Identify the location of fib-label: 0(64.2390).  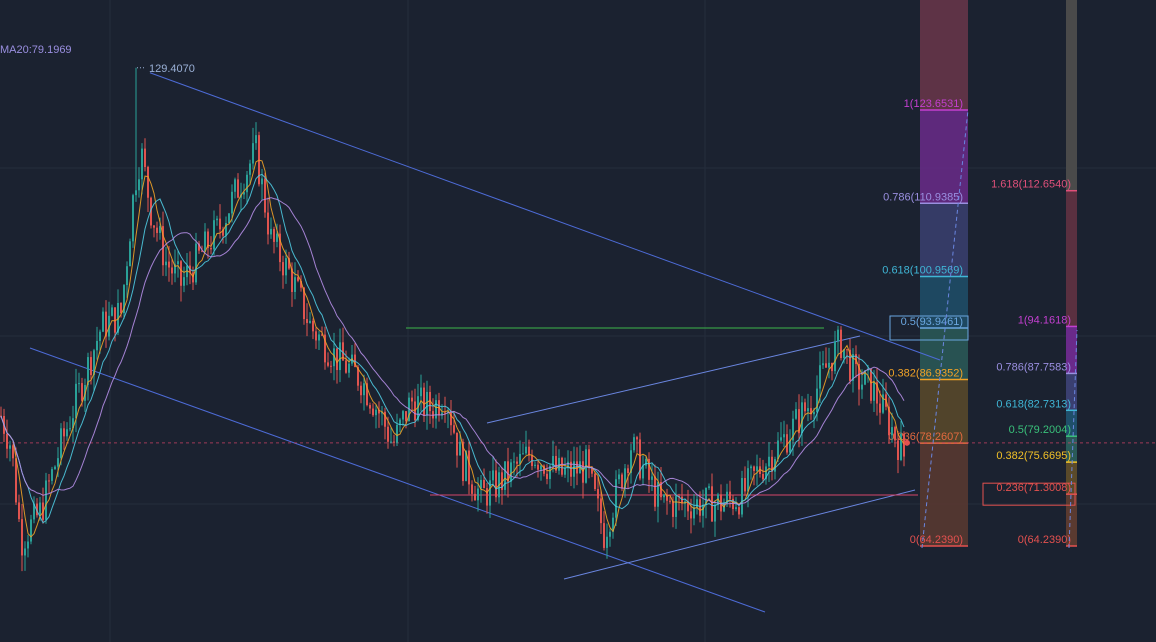
(936, 540).